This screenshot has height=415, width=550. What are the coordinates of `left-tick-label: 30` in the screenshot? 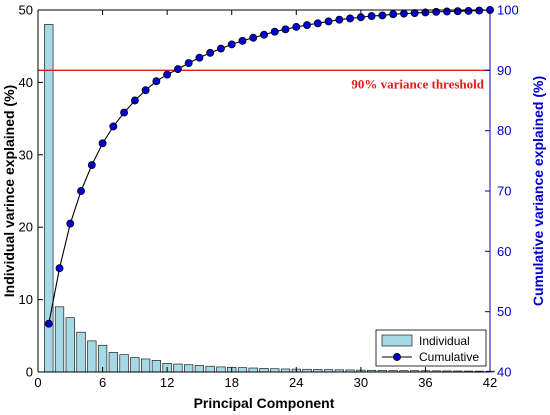 It's located at (26, 154).